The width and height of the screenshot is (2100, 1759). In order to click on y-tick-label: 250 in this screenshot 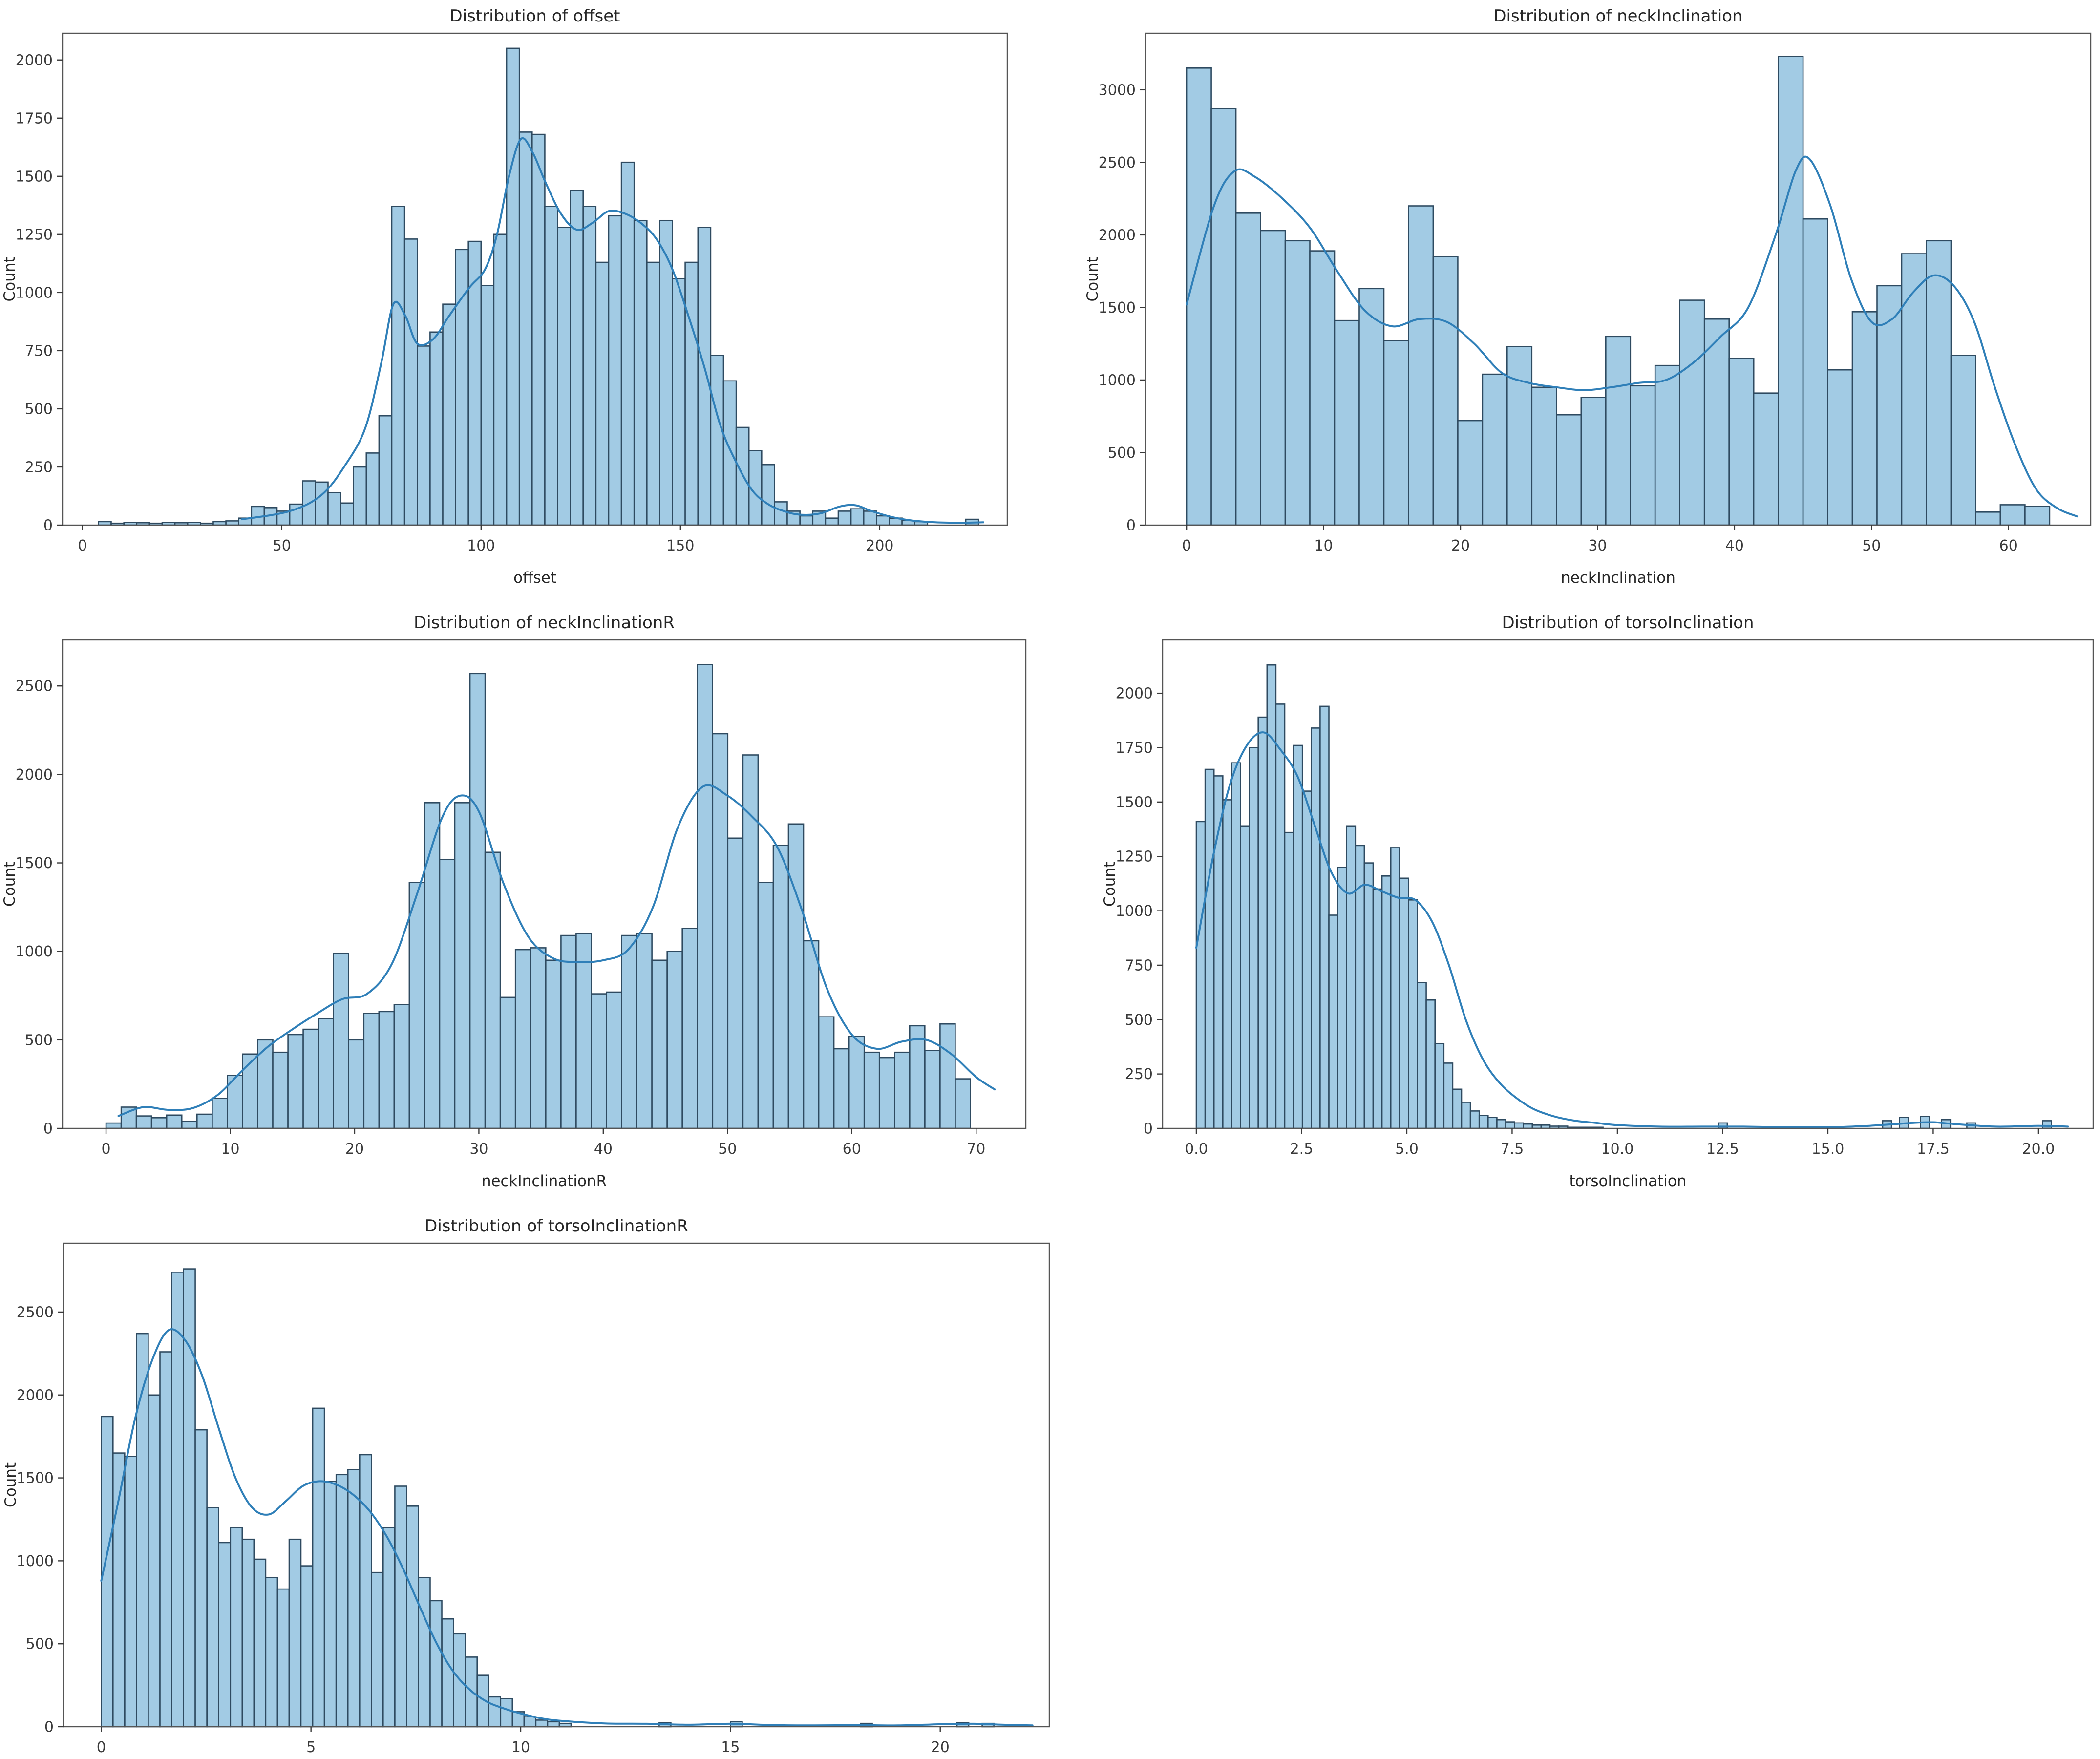, I will do `click(39, 468)`.